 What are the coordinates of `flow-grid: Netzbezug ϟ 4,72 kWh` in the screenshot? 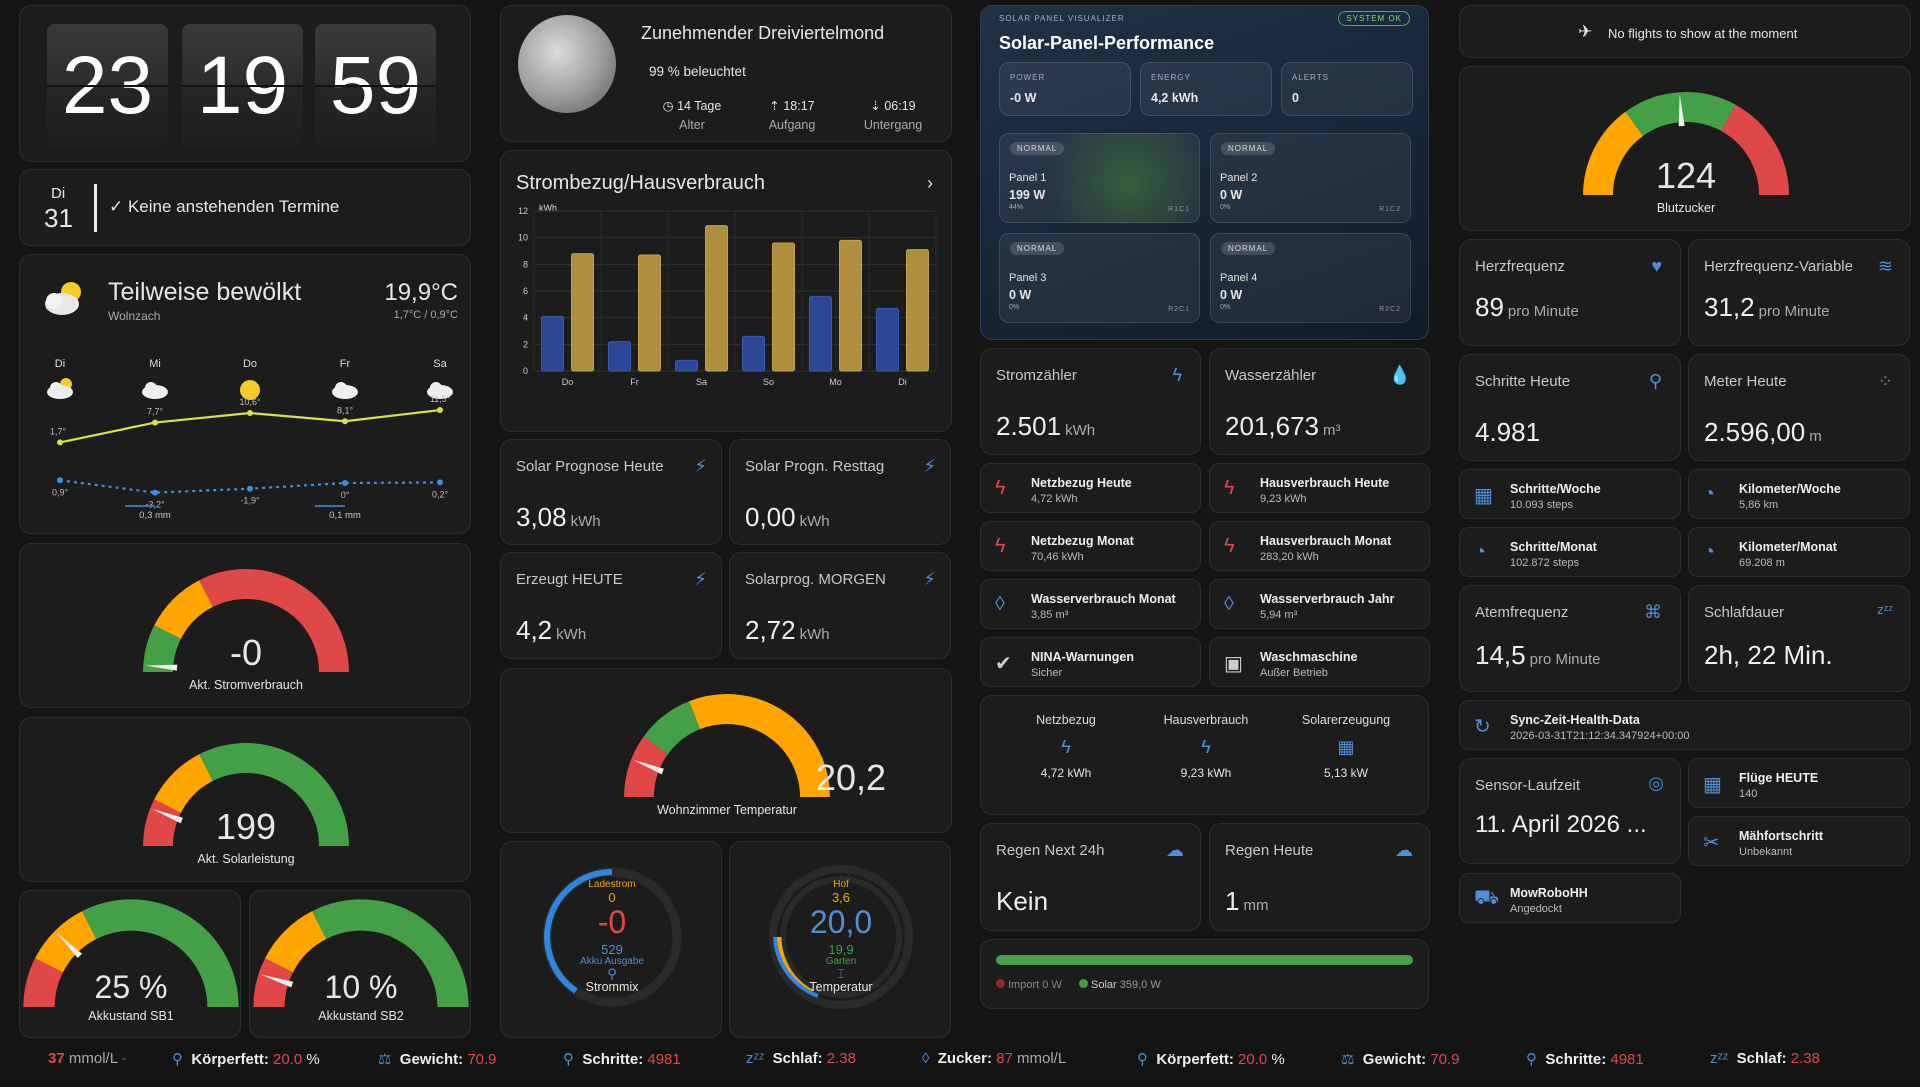 It's located at (1066, 746).